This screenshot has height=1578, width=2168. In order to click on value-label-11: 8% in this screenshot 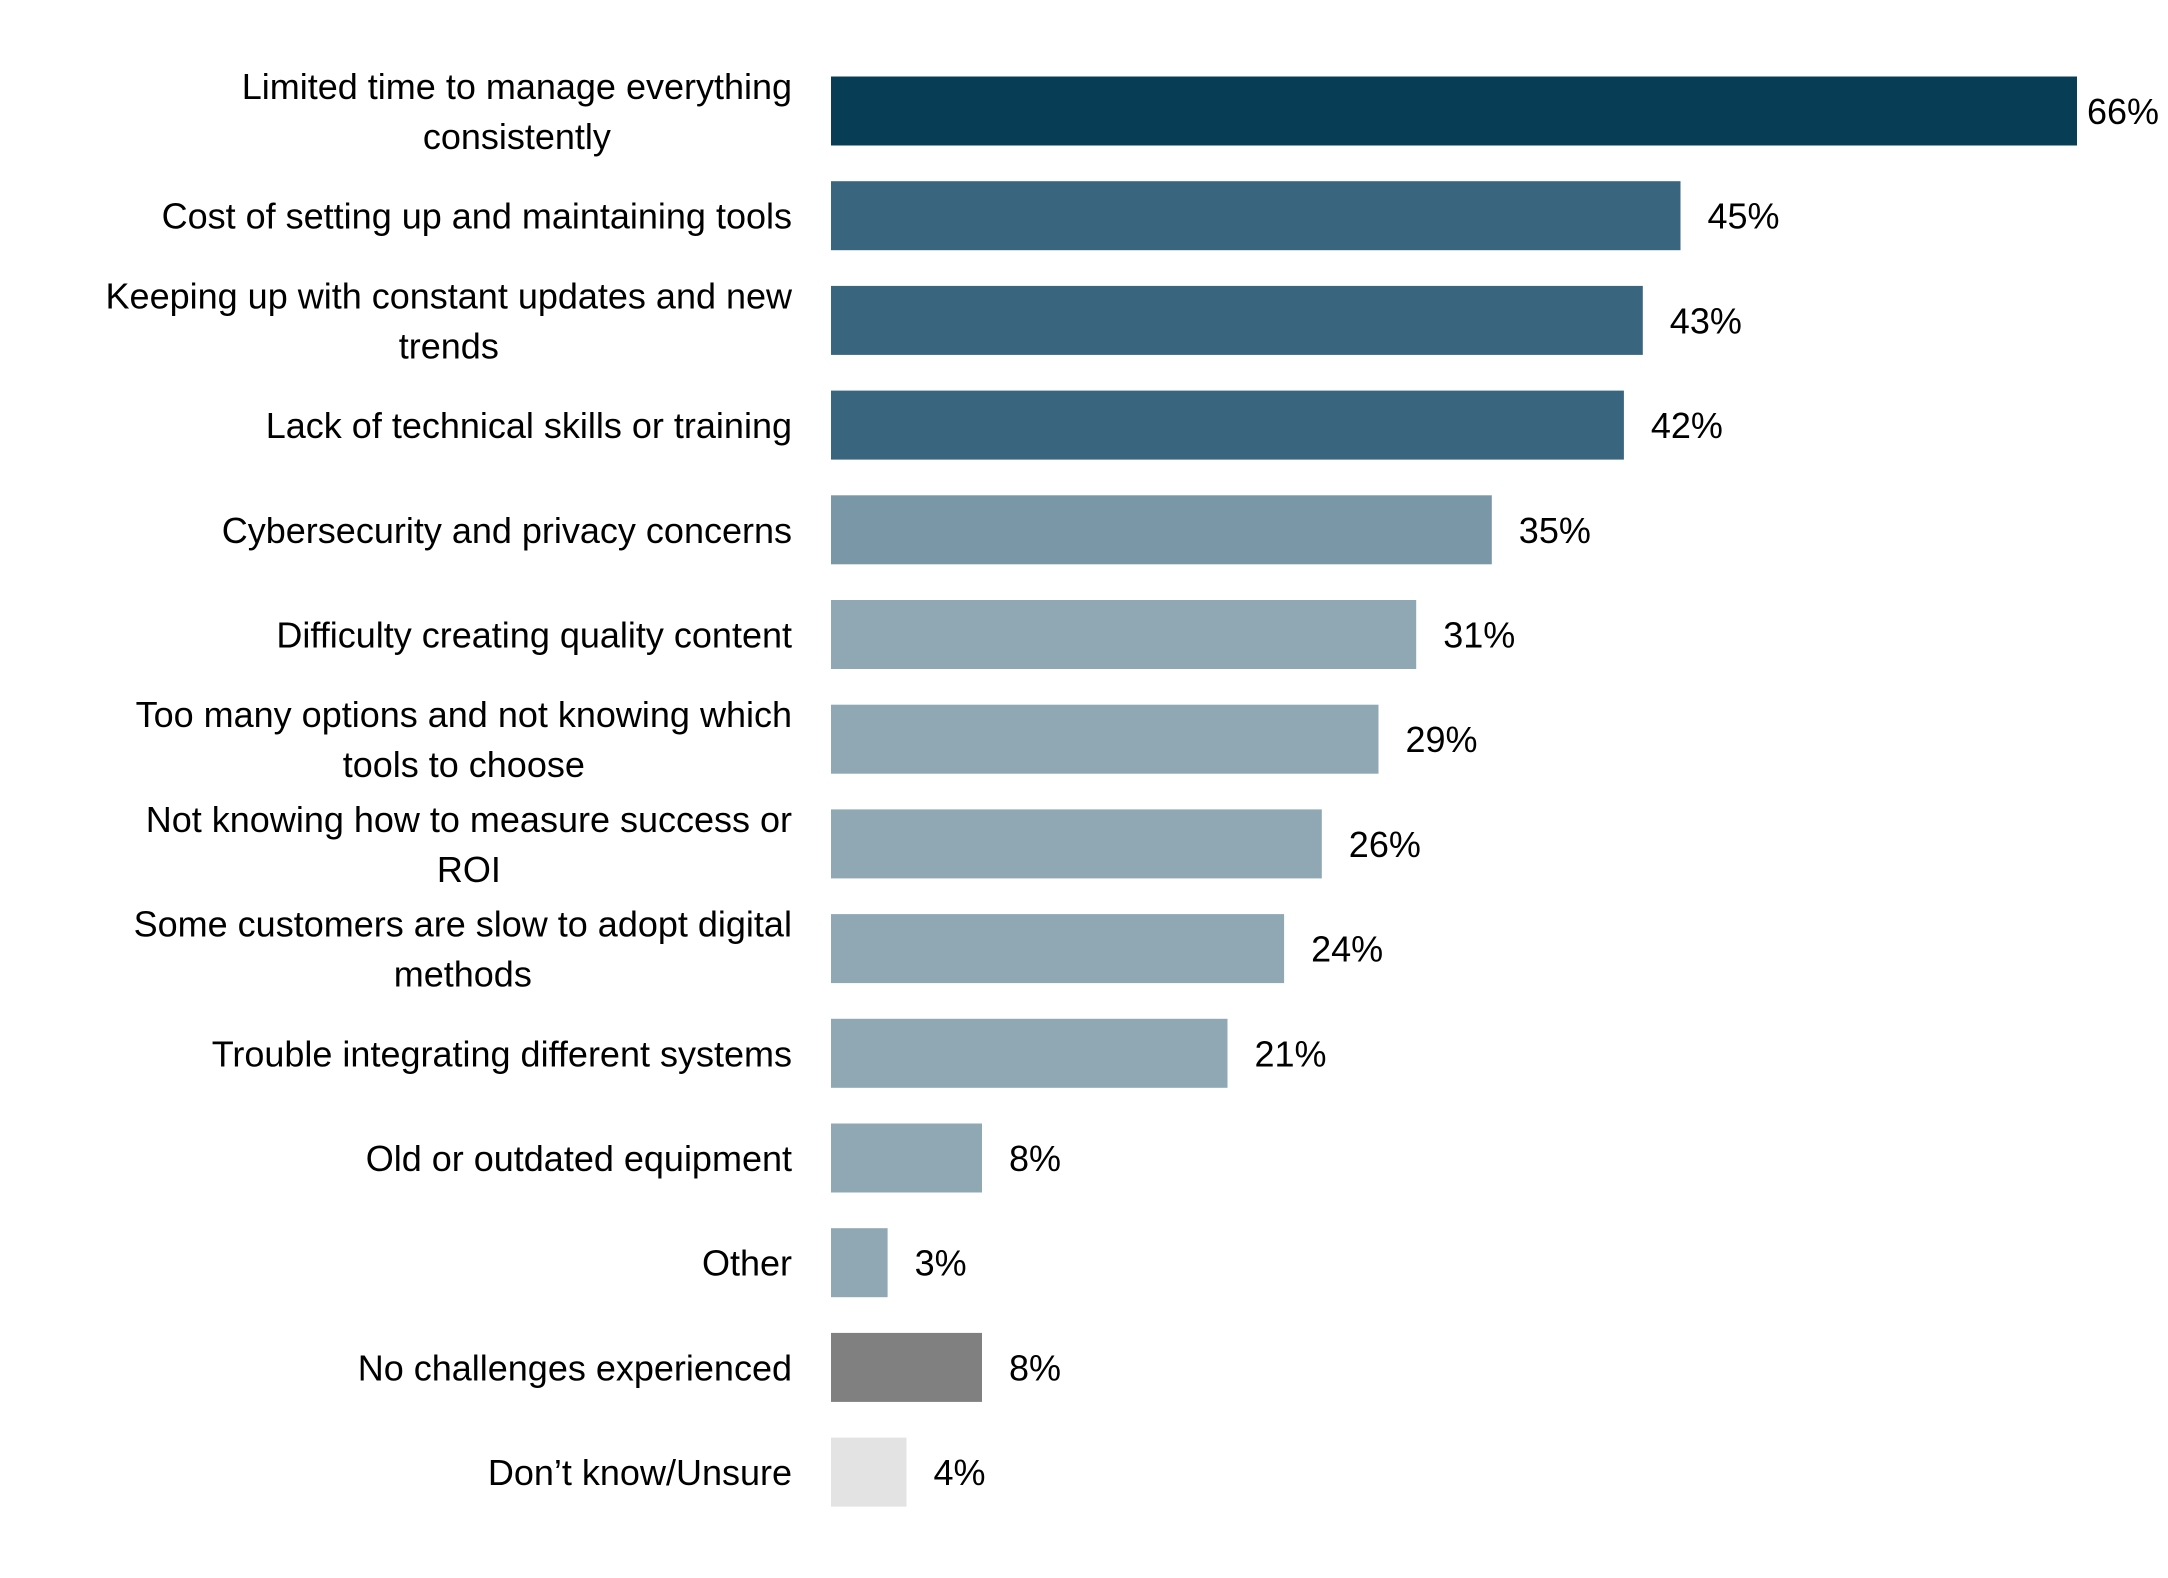, I will do `click(1035, 1158)`.